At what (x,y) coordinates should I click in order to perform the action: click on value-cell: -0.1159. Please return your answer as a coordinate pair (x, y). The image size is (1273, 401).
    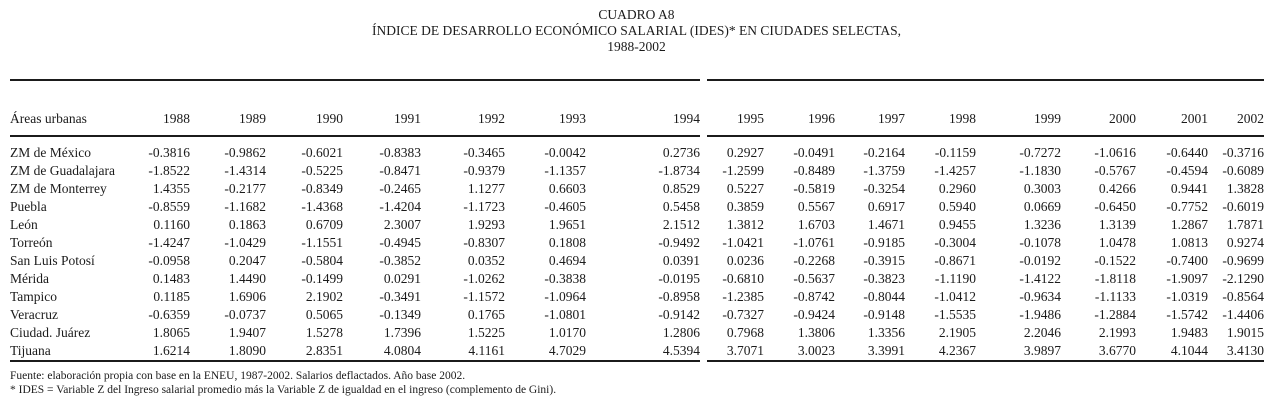
    Looking at the image, I should click on (955, 152).